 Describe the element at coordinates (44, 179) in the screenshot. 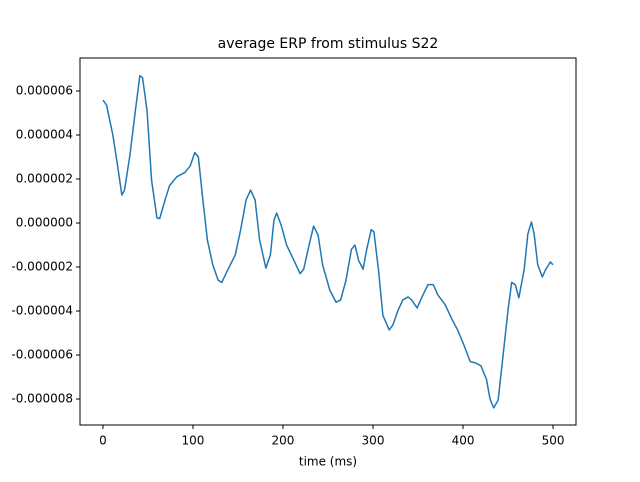

I see `y-tick-label: 0.000002` at that location.